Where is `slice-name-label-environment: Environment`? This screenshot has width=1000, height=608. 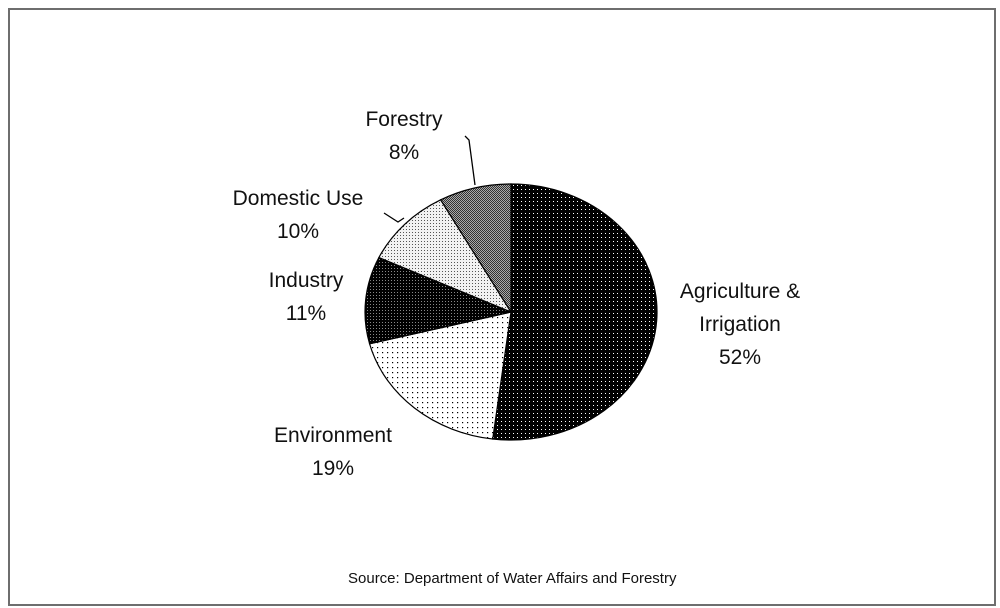
slice-name-label-environment: Environment is located at coordinates (333, 435).